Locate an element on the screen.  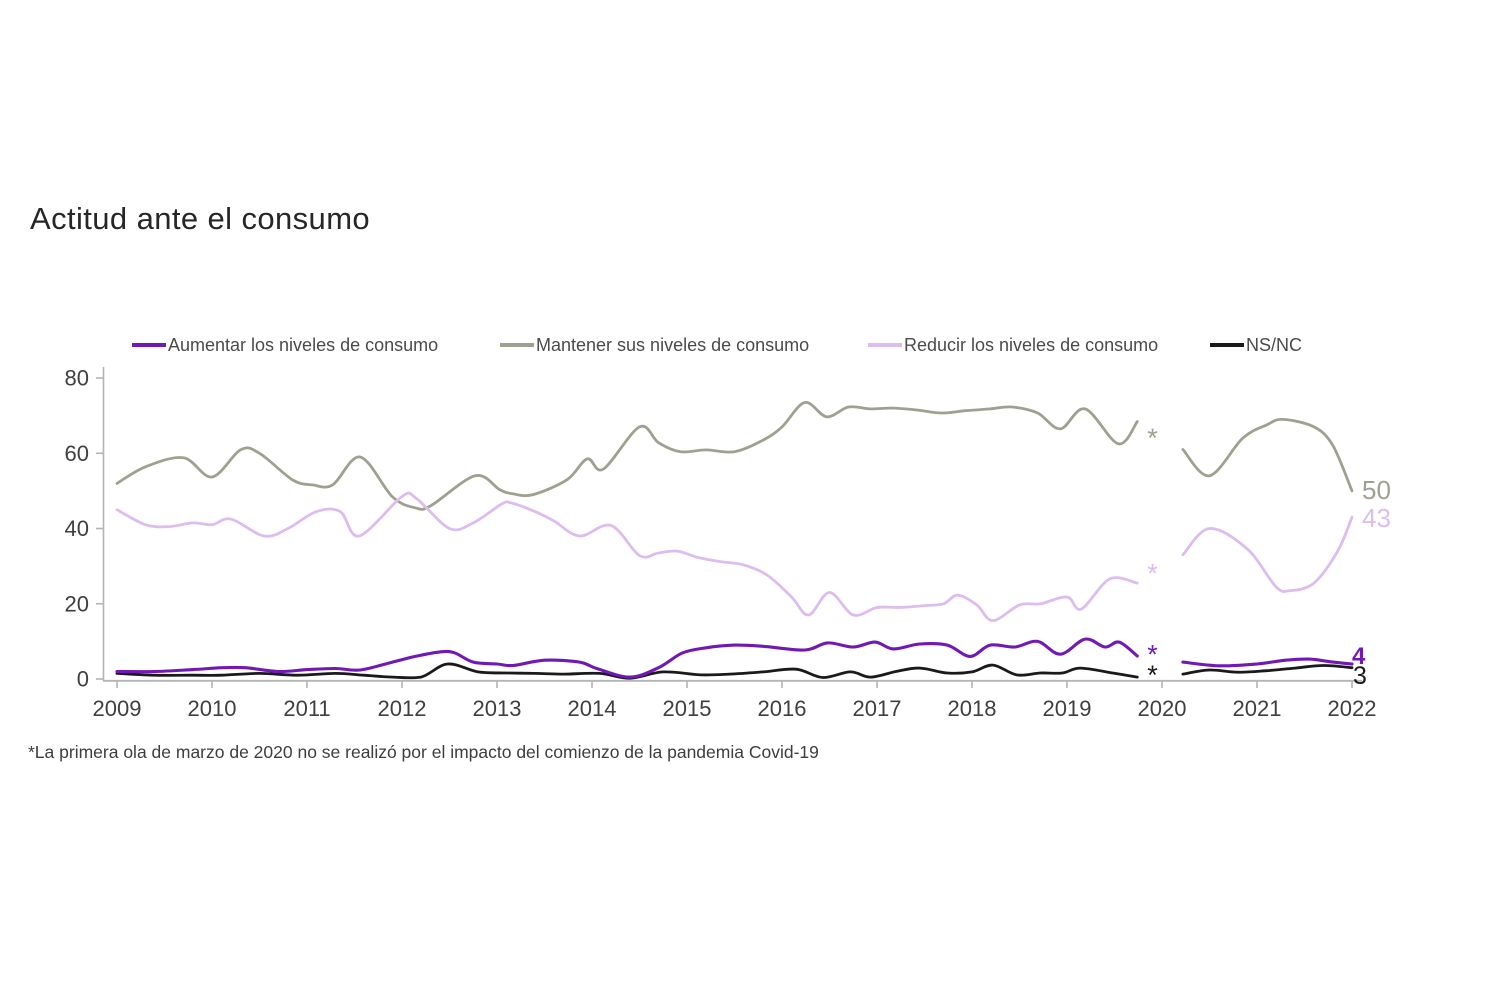
legend-item-reducir: Reducir los niveles de consumo is located at coordinates (1013, 345).